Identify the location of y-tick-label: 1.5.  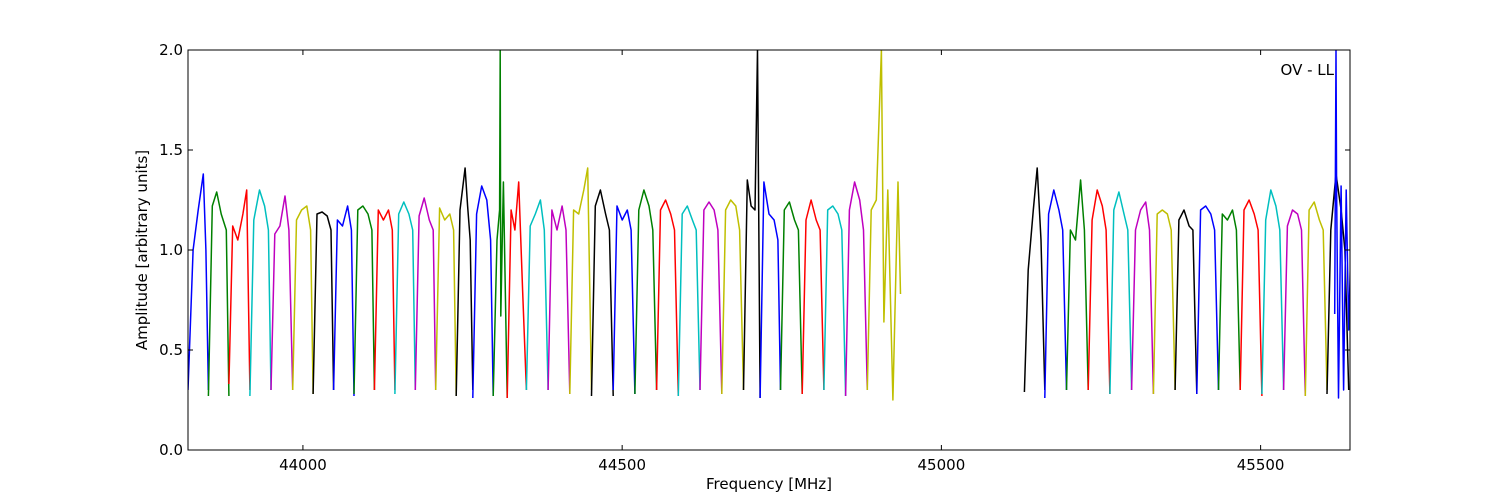
(171, 150).